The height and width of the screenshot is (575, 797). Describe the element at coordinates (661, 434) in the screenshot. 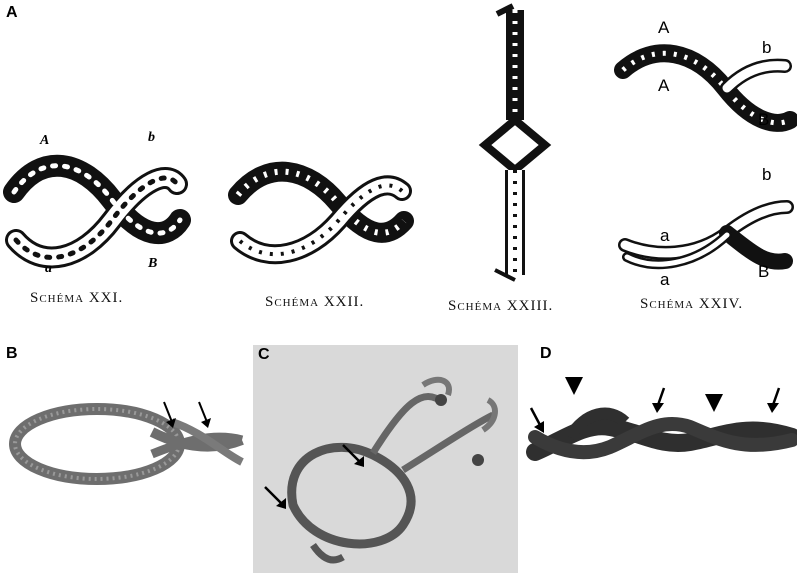

I see `panel-d-strand` at that location.